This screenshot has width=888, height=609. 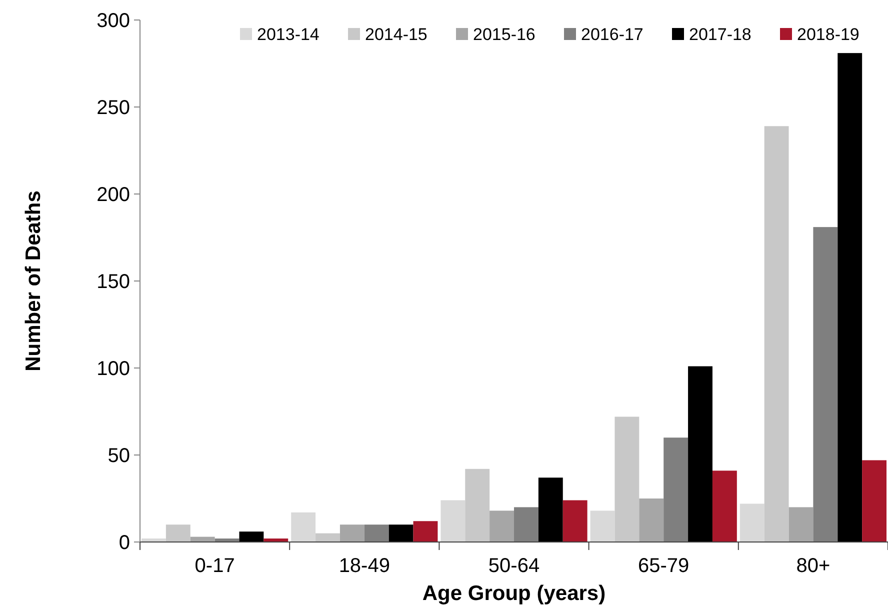 I want to click on y-tick-label: 50, so click(x=119, y=456).